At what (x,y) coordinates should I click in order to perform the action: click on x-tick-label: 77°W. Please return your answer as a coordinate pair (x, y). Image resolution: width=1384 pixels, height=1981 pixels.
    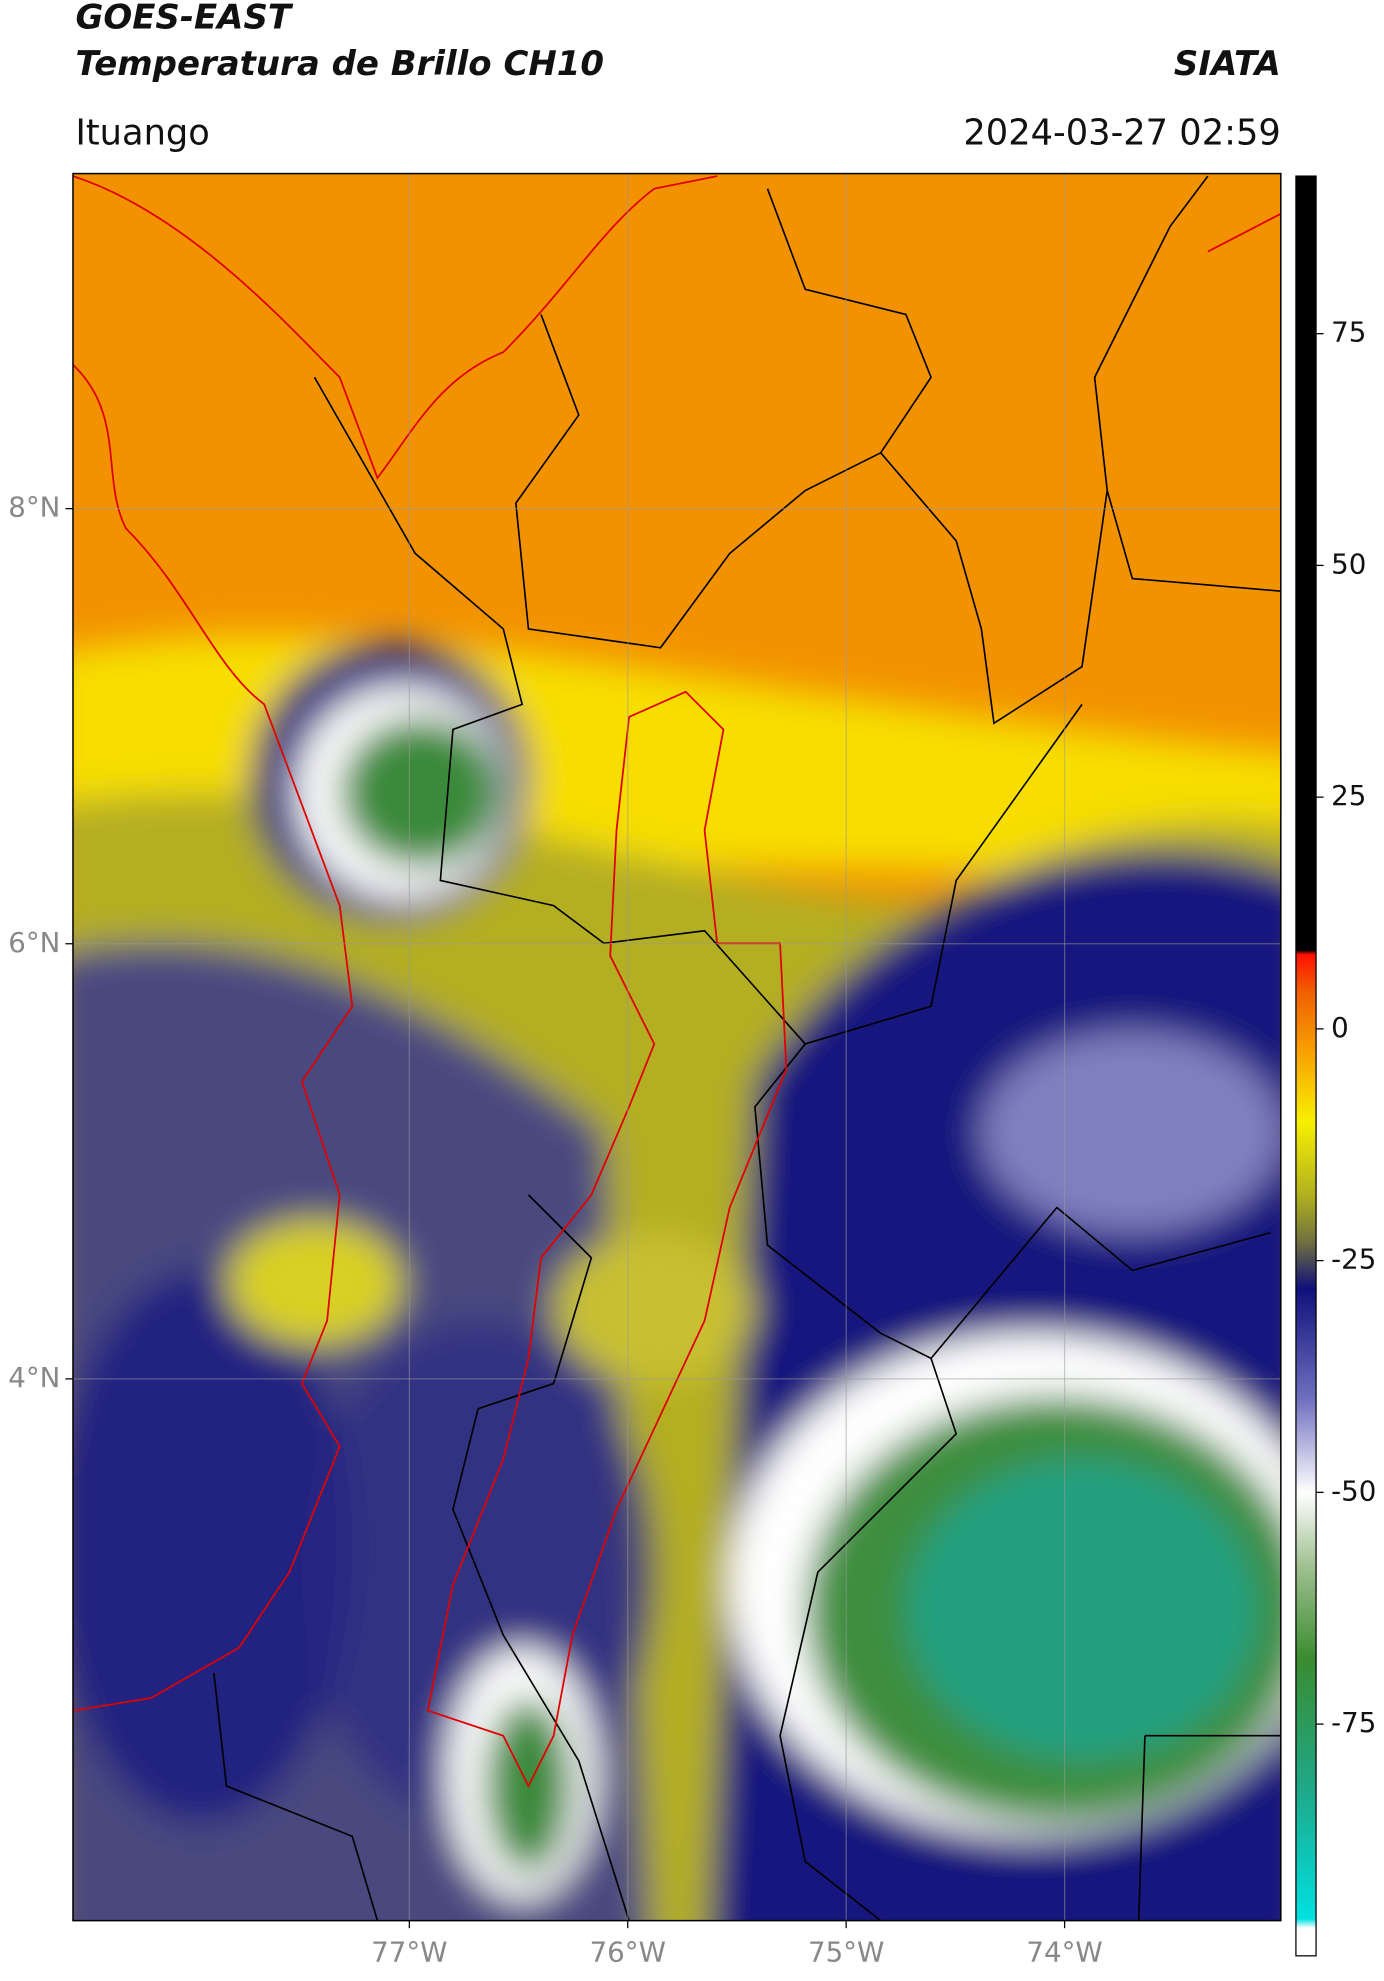
    Looking at the image, I should click on (409, 1951).